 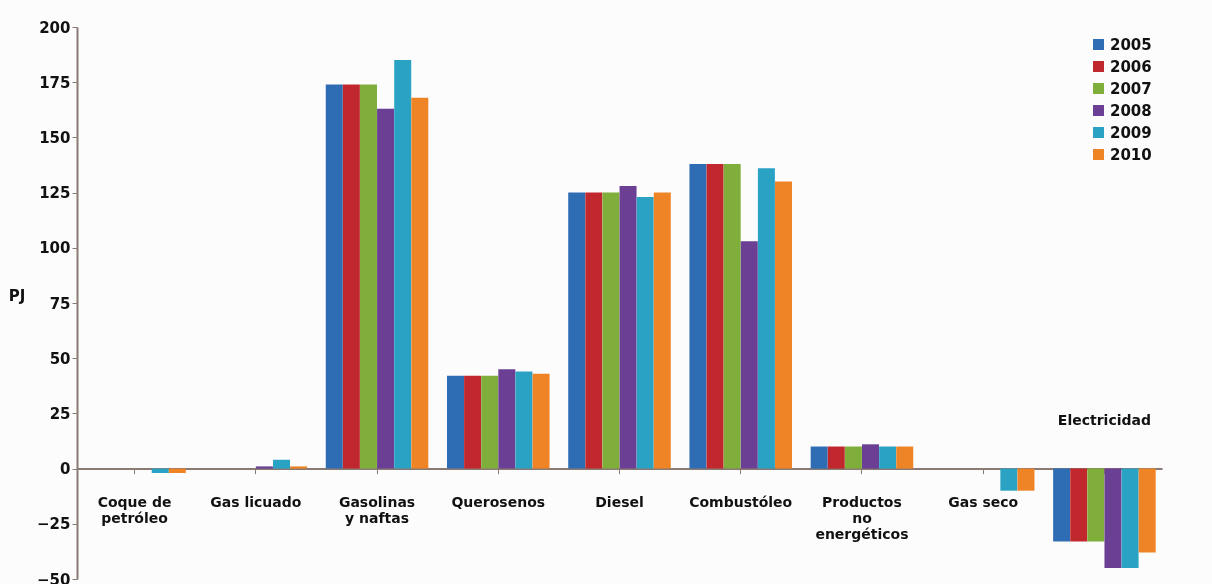 What do you see at coordinates (60, 413) in the screenshot?
I see `y-tick-label: 25` at bounding box center [60, 413].